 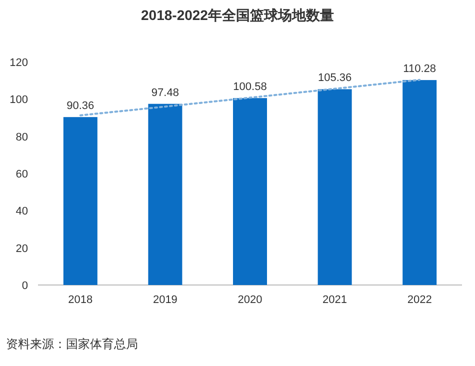 I want to click on data-label: 110.28, so click(x=419, y=69).